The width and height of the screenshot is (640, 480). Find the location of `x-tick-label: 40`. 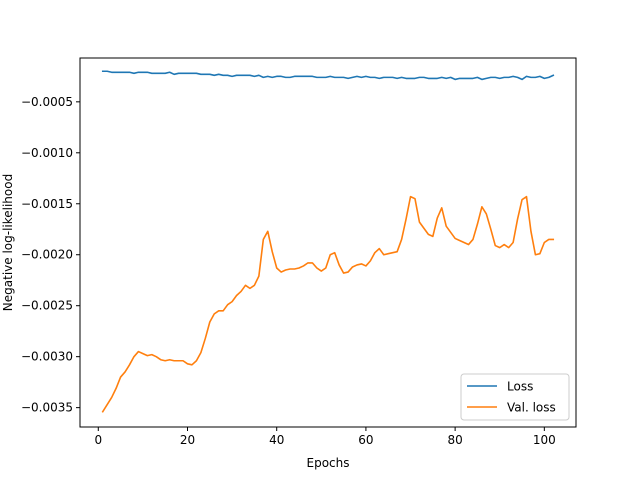

x-tick-label: 40 is located at coordinates (276, 440).